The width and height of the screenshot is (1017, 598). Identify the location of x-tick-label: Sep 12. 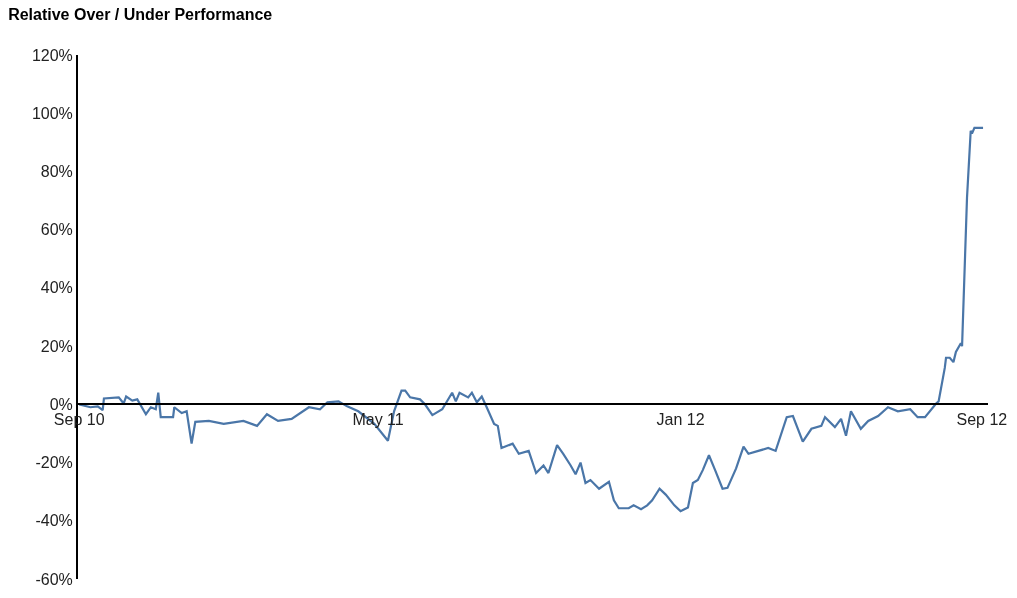
(982, 419).